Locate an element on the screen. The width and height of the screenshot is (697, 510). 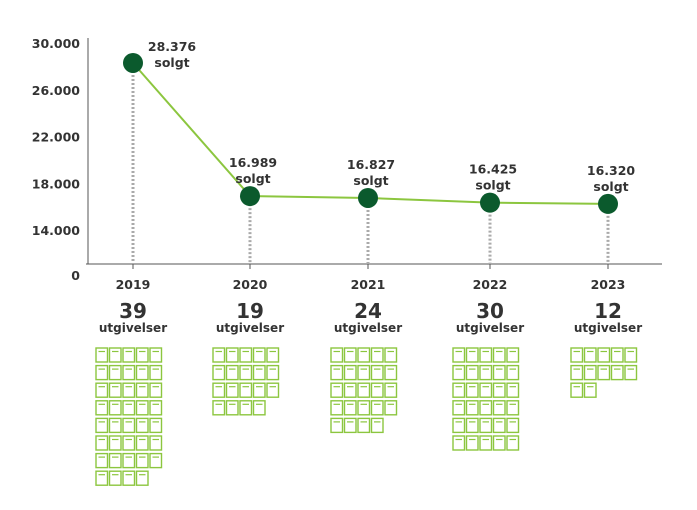
data-label: 16.320 is located at coordinates (611, 170).